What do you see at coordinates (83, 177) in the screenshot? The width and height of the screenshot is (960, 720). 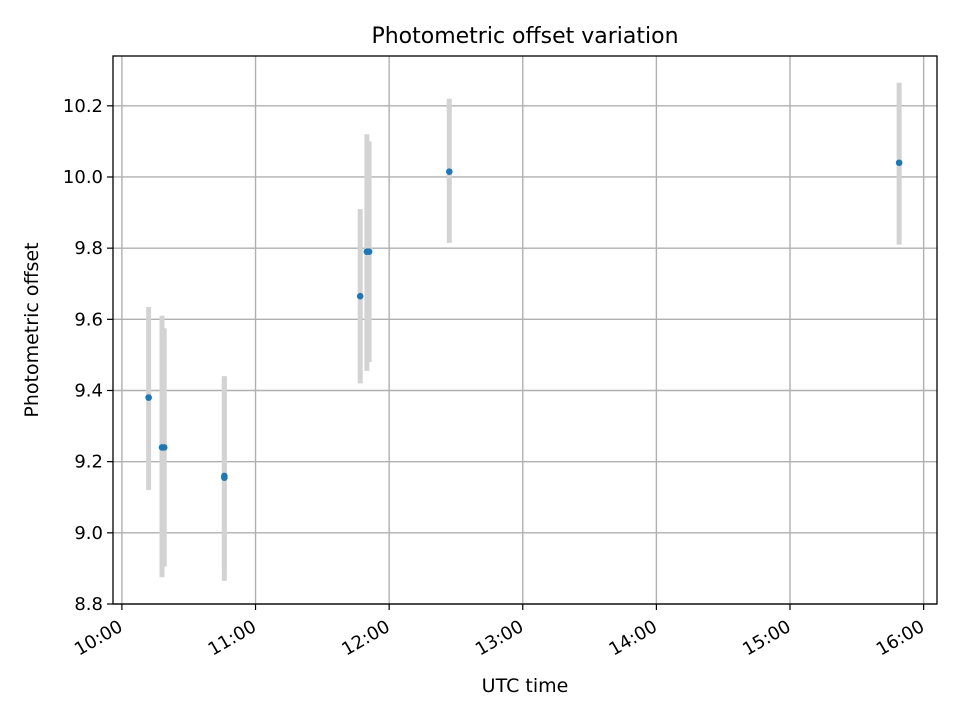 I see `y-tick-label: 10.0` at bounding box center [83, 177].